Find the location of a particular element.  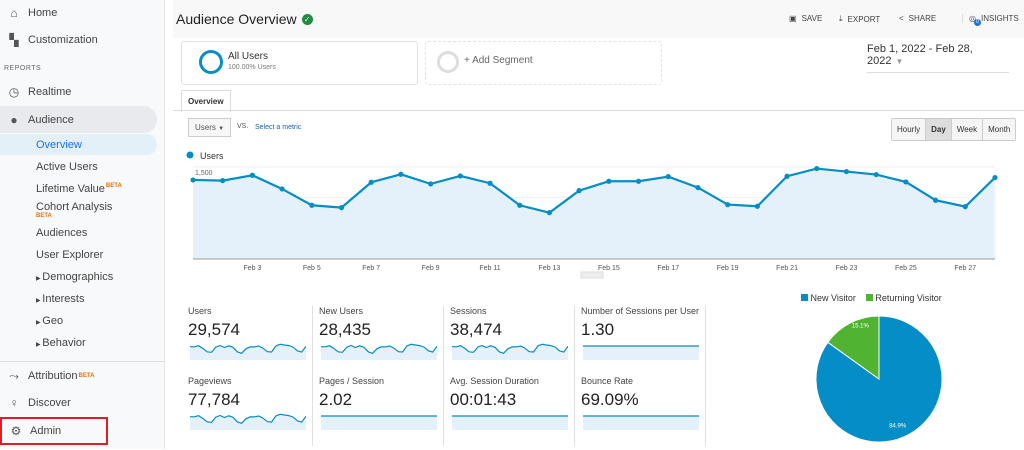

share-icon: < is located at coordinates (901, 18).